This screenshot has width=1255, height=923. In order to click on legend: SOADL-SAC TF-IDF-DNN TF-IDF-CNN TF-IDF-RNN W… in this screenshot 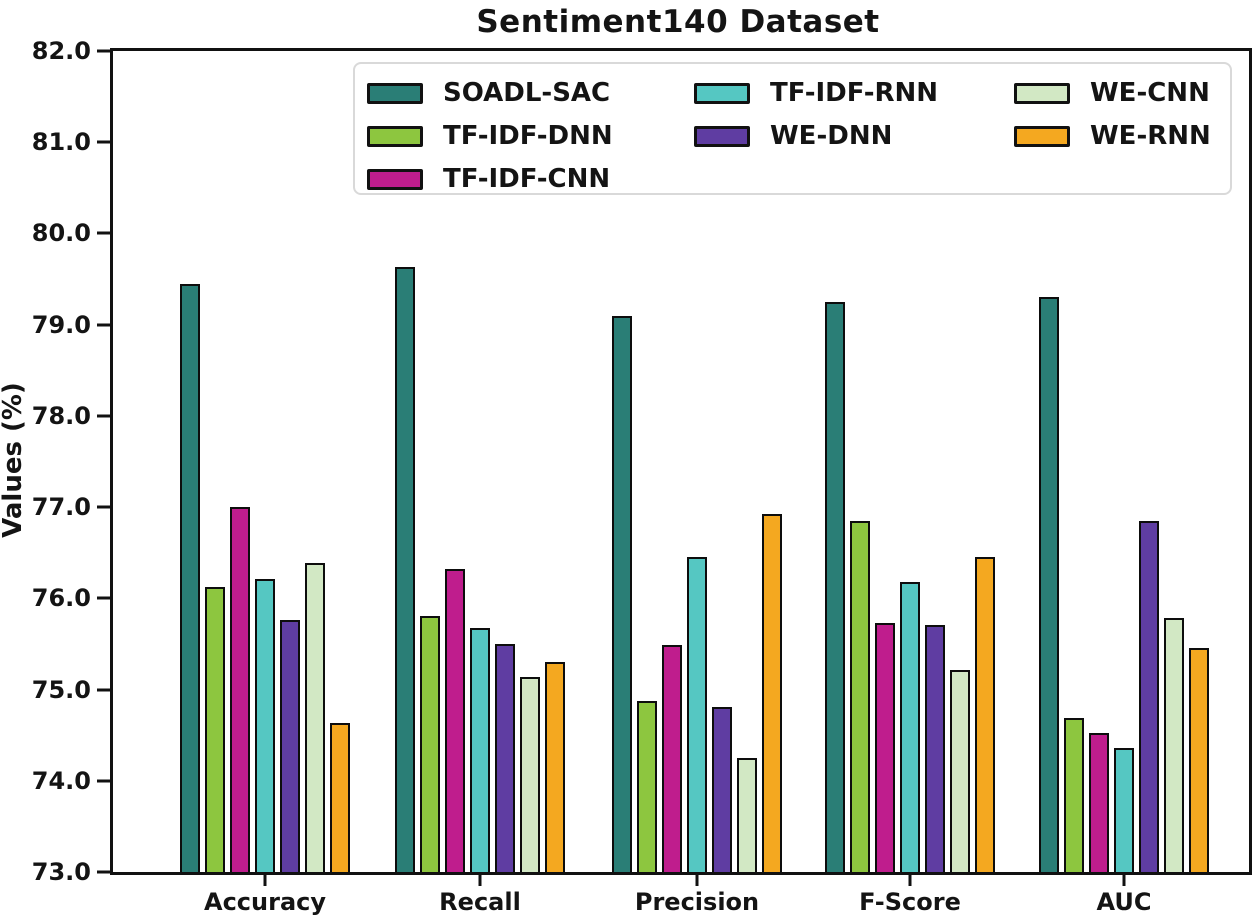, I will do `click(792, 128)`.